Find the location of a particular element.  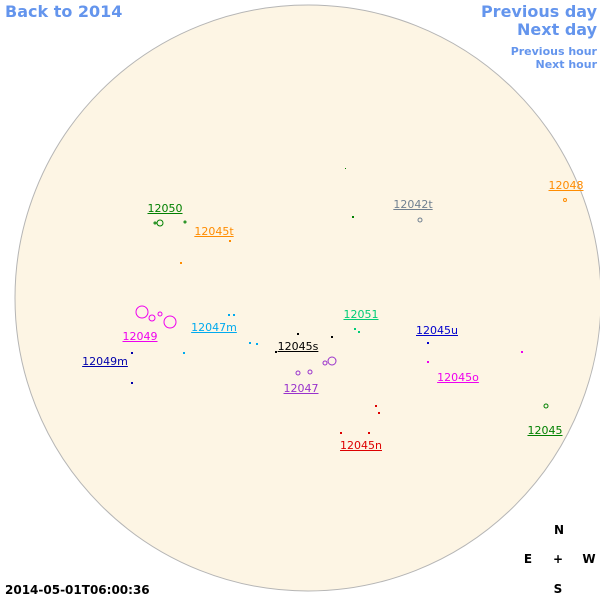

previous-hour-link: Previous hour is located at coordinates (553, 51).